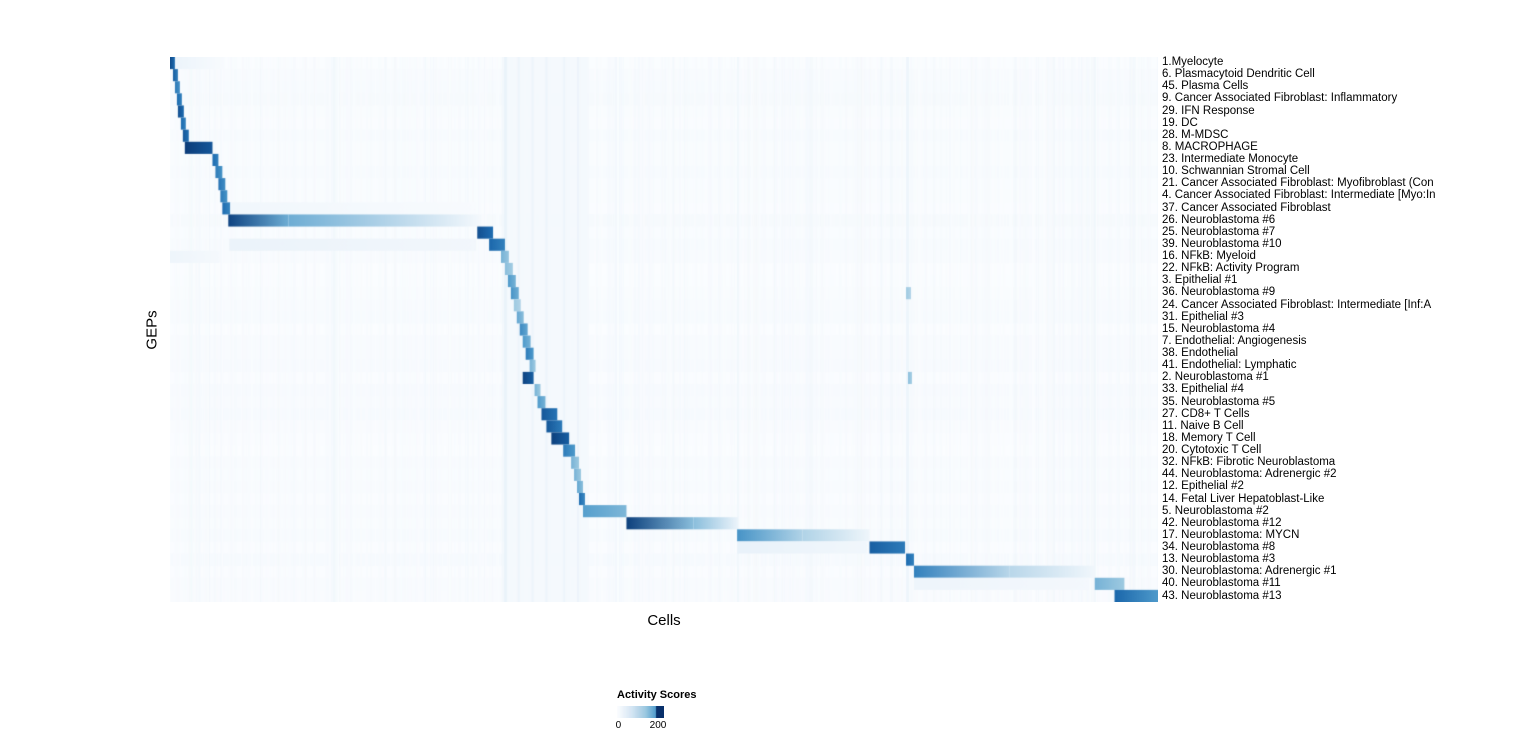  What do you see at coordinates (664, 620) in the screenshot?
I see `x-axis-label: Cells` at bounding box center [664, 620].